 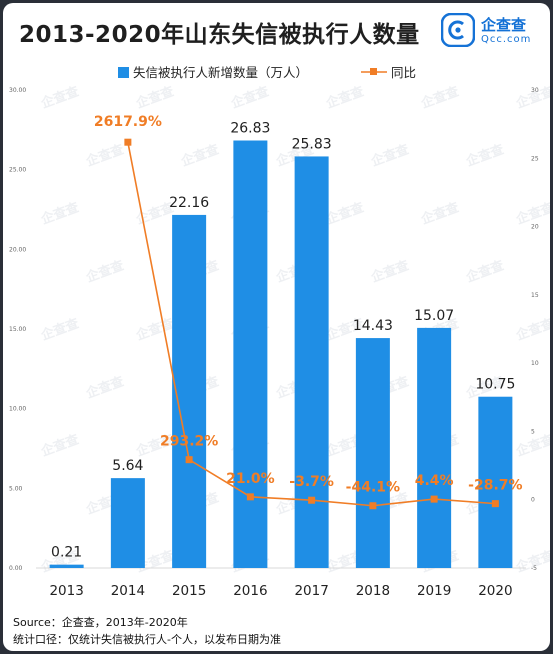 What do you see at coordinates (250, 591) in the screenshot?
I see `category-label: 2016` at bounding box center [250, 591].